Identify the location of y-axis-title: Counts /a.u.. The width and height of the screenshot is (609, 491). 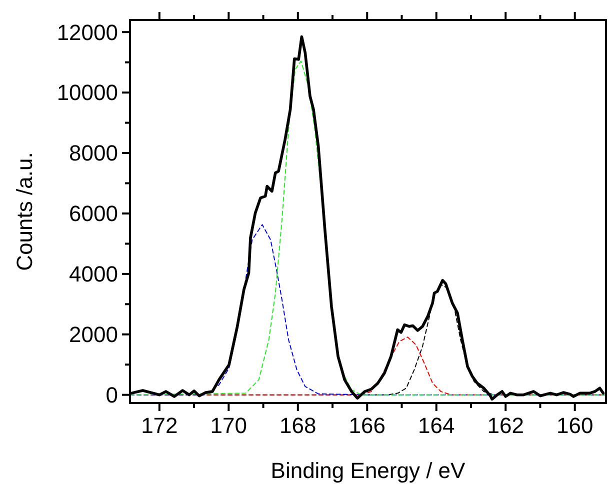
(24, 211).